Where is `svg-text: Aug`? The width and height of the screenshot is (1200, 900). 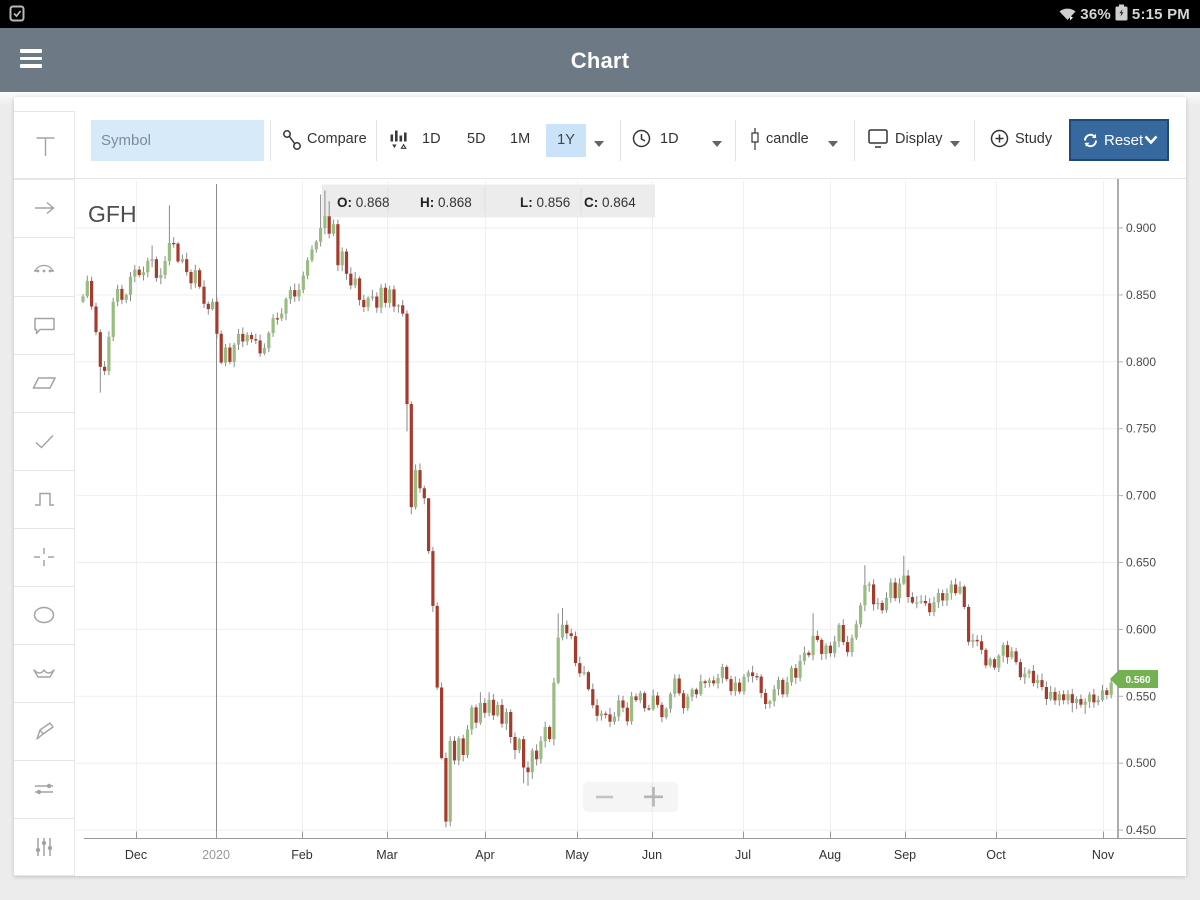 svg-text: Aug is located at coordinates (830, 855).